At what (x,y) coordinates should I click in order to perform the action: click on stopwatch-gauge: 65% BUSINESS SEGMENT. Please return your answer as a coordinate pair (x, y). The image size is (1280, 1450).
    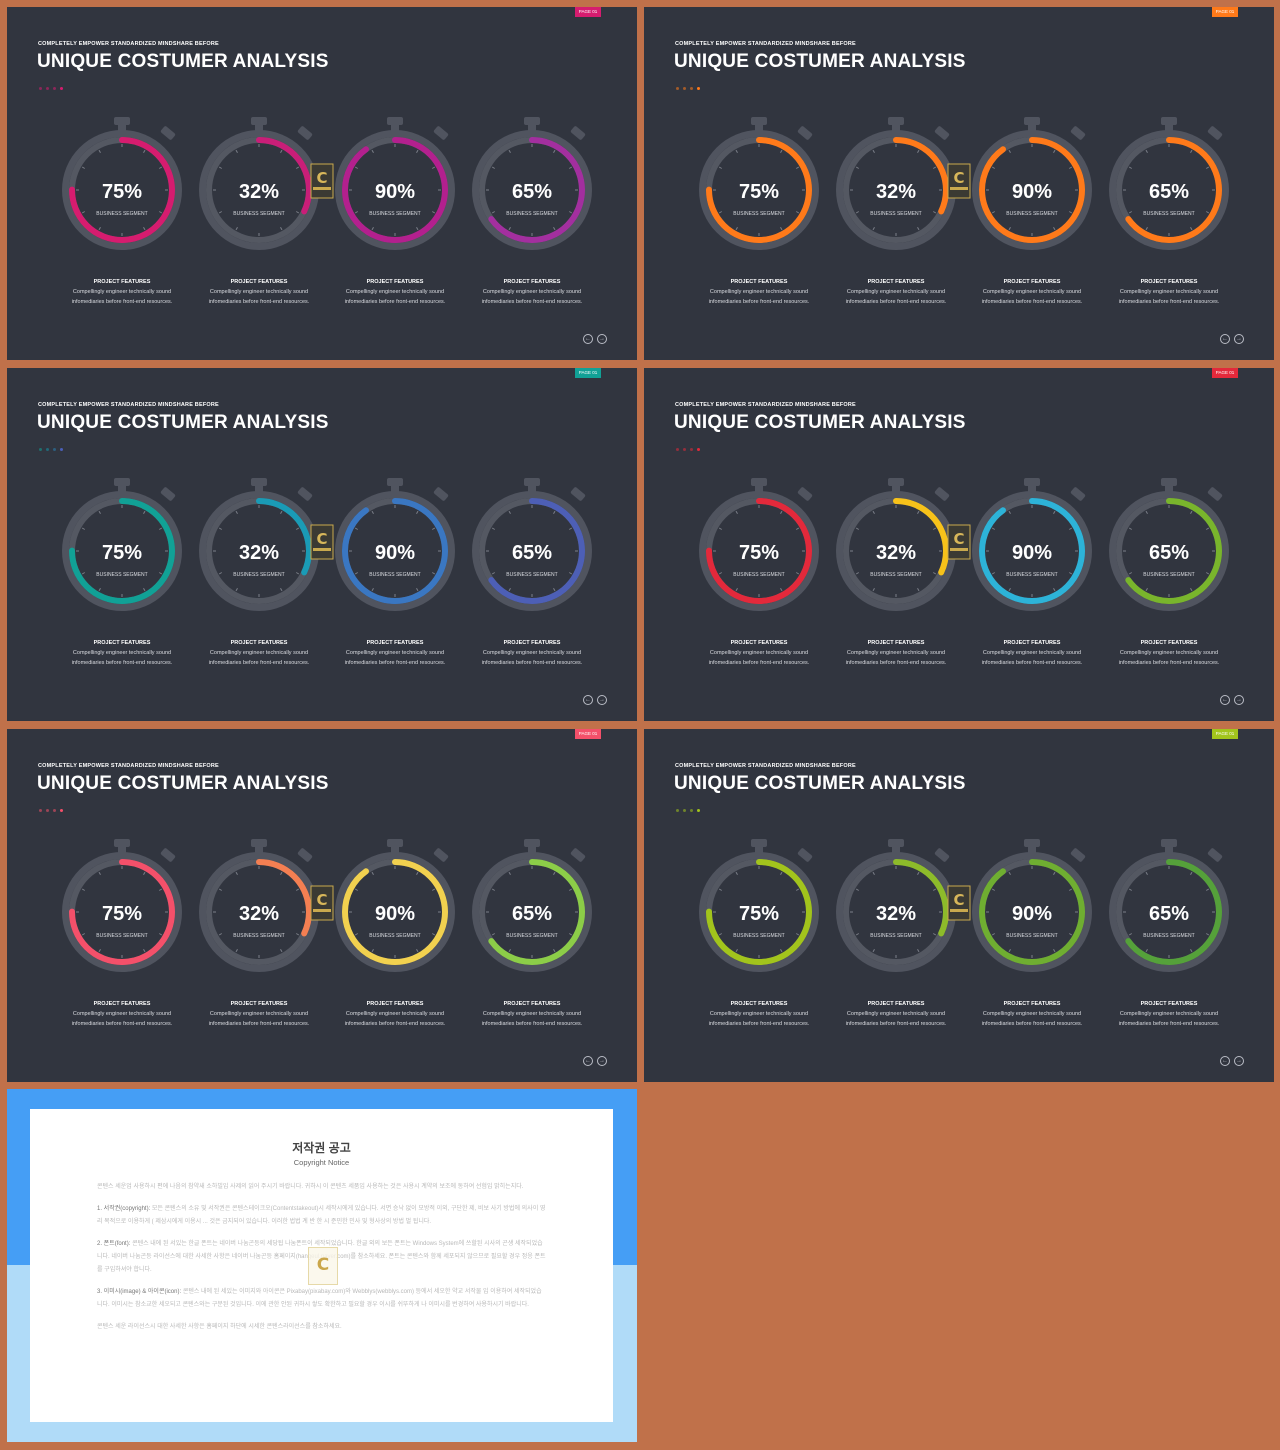
    Looking at the image, I should click on (532, 551).